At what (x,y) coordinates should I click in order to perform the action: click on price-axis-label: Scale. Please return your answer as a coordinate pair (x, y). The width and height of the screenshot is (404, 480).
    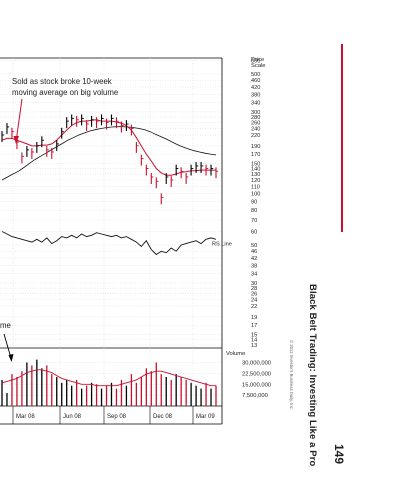
    Looking at the image, I should click on (258, 66).